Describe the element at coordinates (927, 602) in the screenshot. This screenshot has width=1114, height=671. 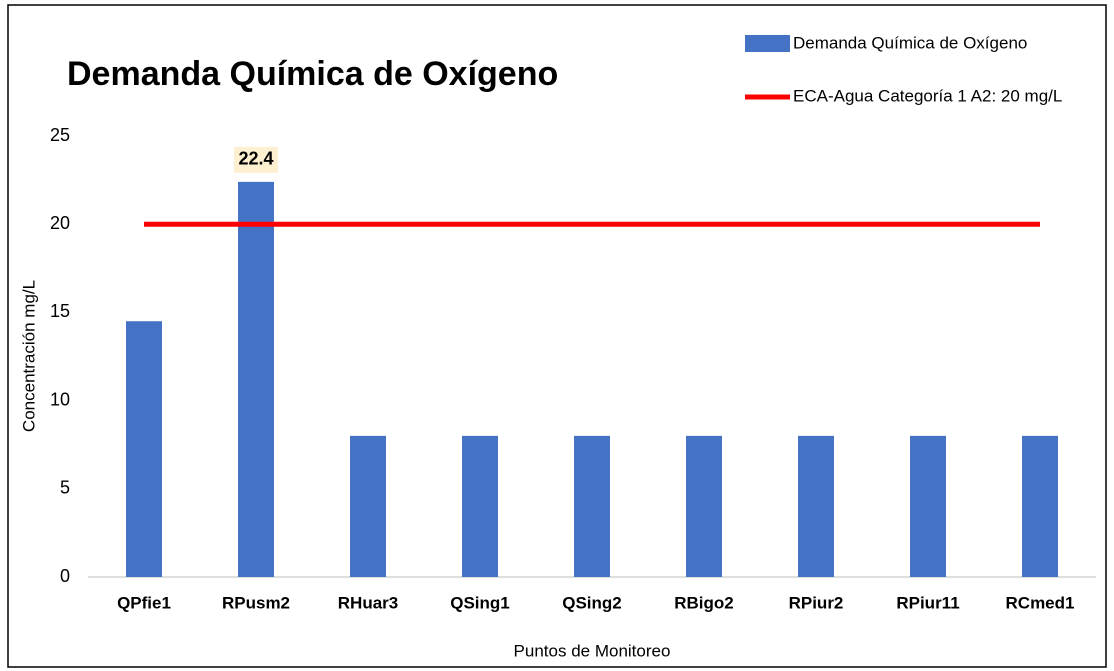
I see `x-tick-label: RPiur11` at that location.